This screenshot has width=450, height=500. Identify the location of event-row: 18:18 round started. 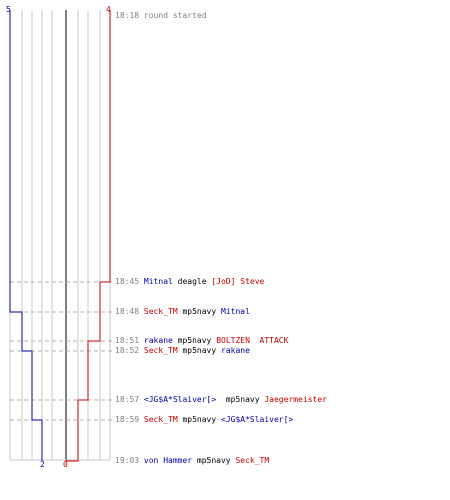
(161, 16).